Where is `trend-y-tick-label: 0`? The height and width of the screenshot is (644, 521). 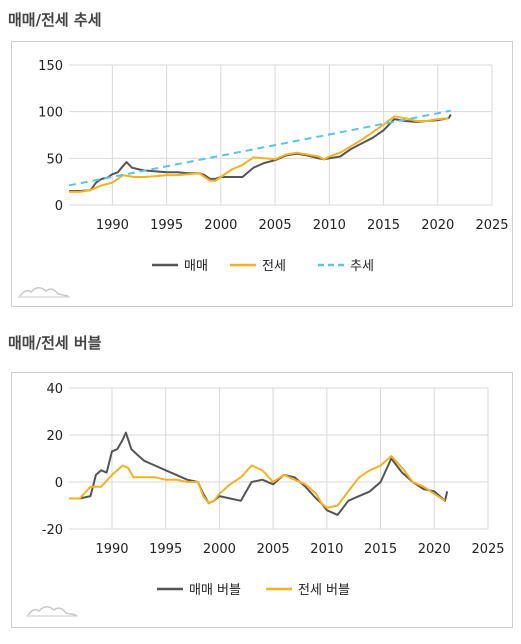
trend-y-tick-label: 0 is located at coordinates (59, 206).